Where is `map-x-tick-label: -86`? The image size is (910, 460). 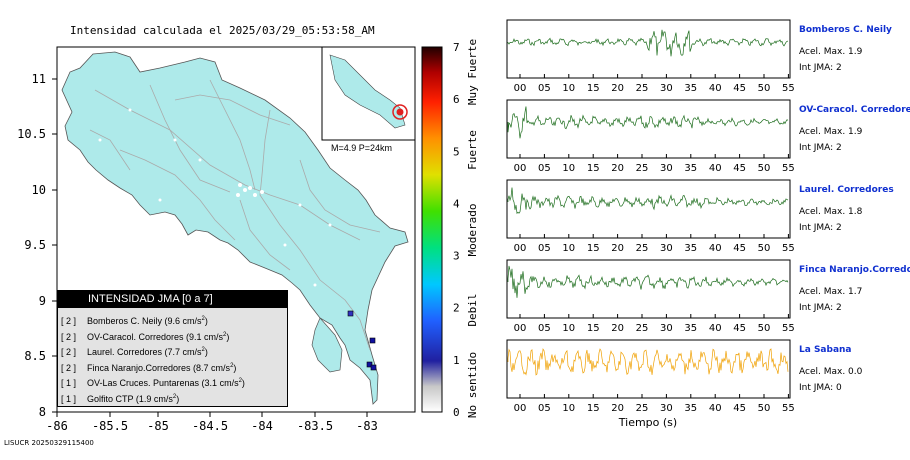
map-x-tick-label: -86 is located at coordinates (57, 426).